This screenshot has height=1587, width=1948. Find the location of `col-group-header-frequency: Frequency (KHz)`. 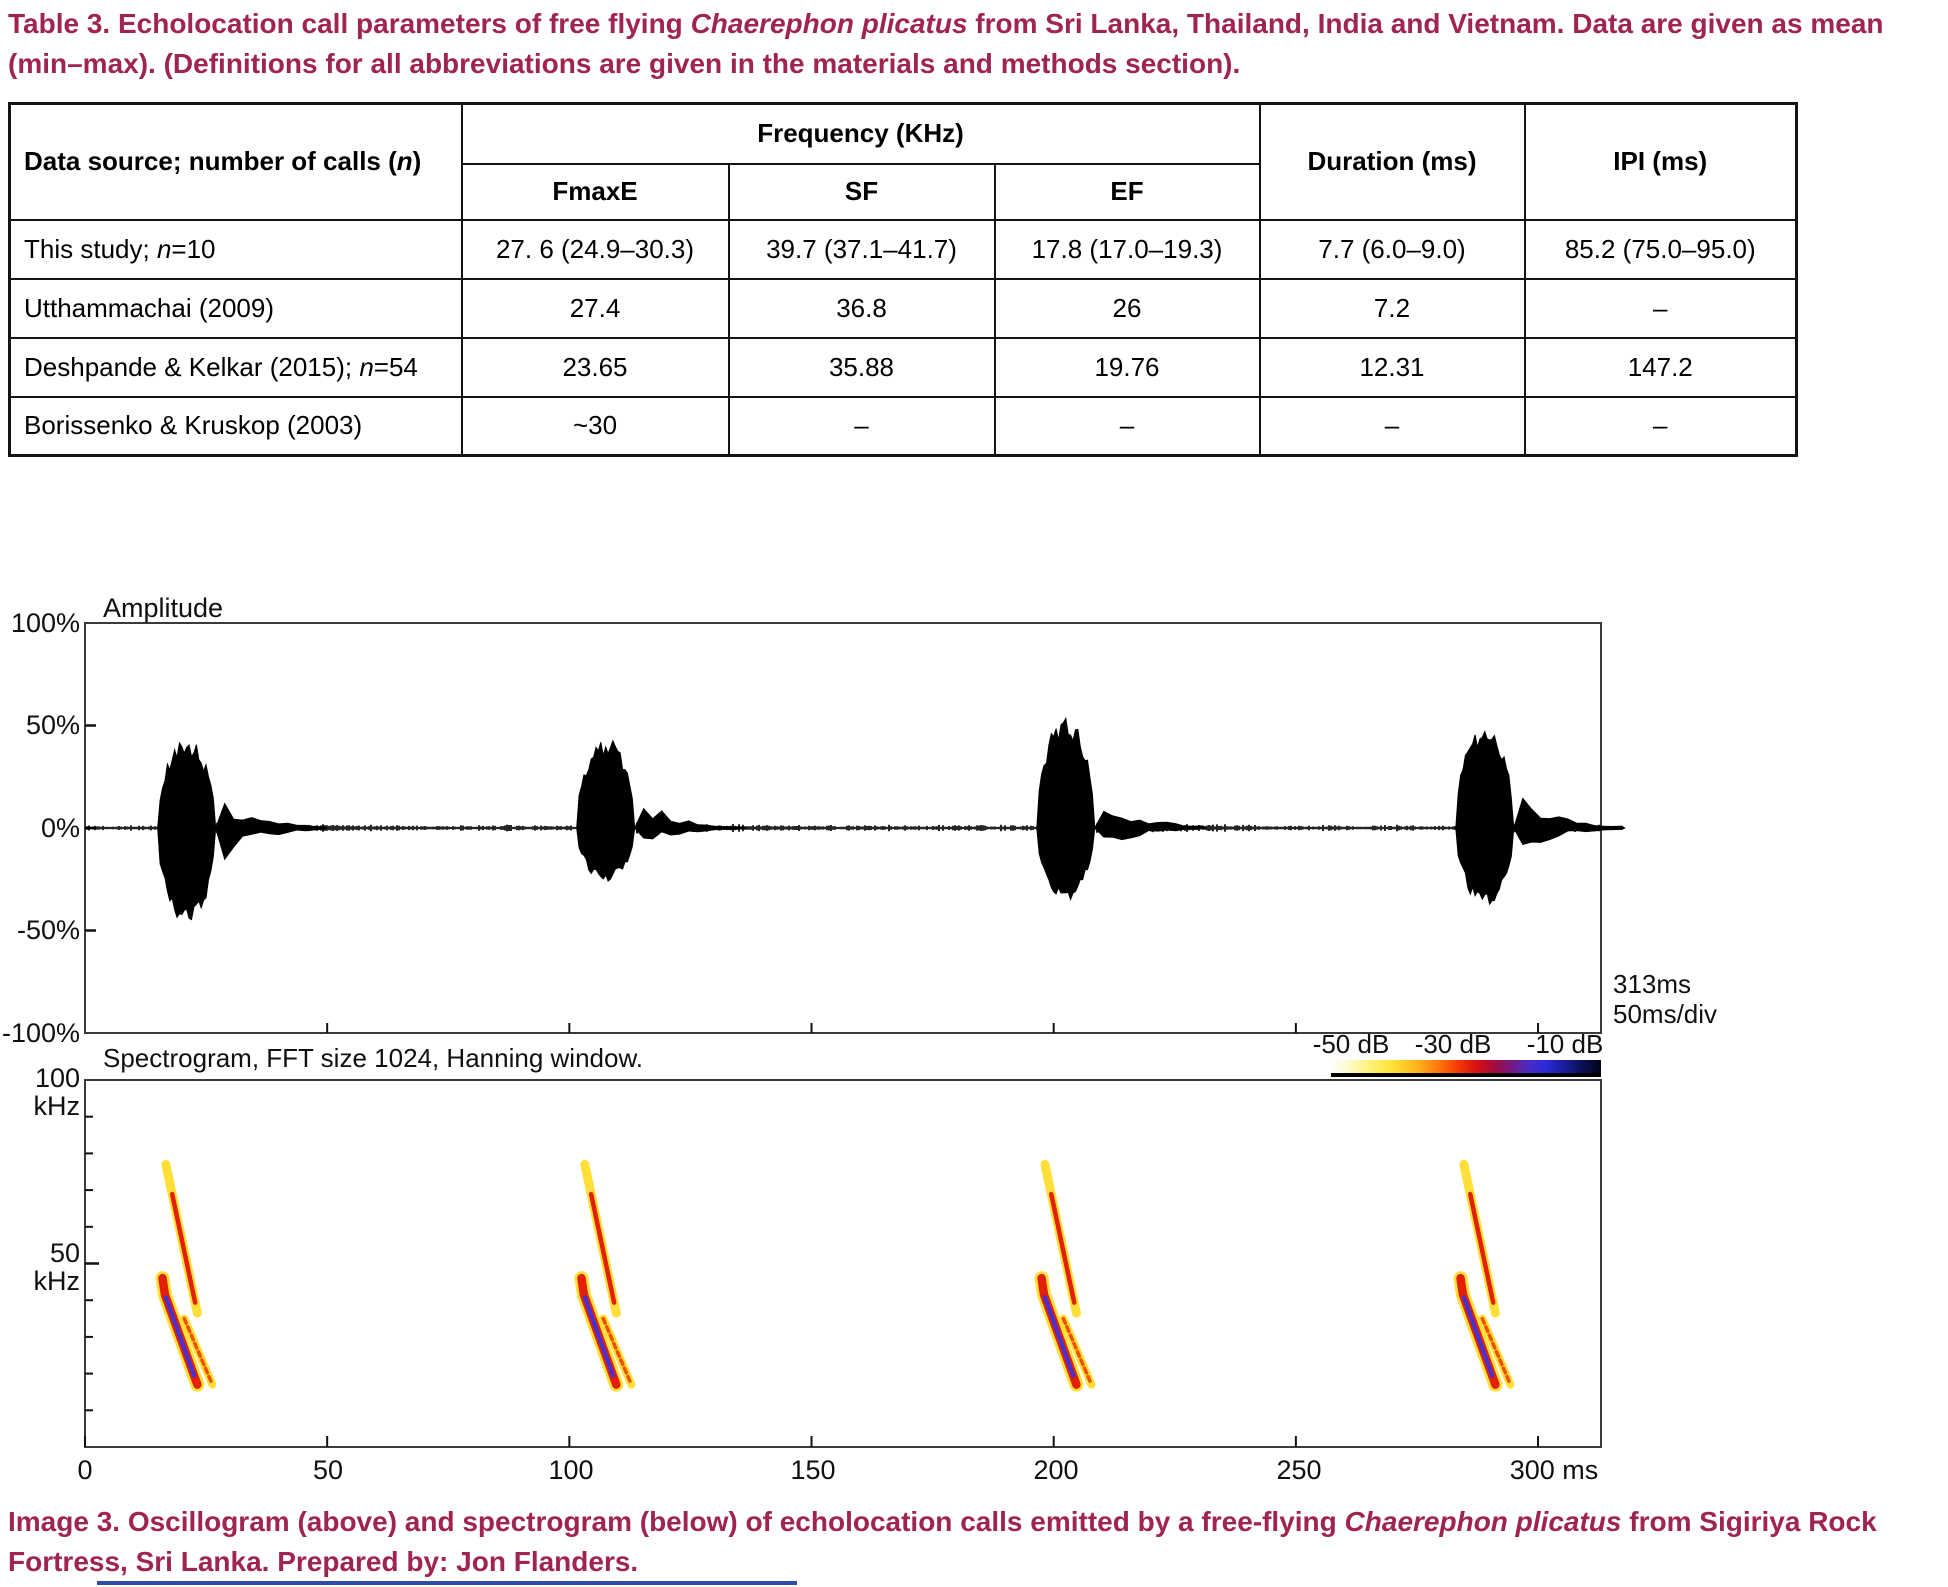

col-group-header-frequency: Frequency (KHz) is located at coordinates (860, 133).